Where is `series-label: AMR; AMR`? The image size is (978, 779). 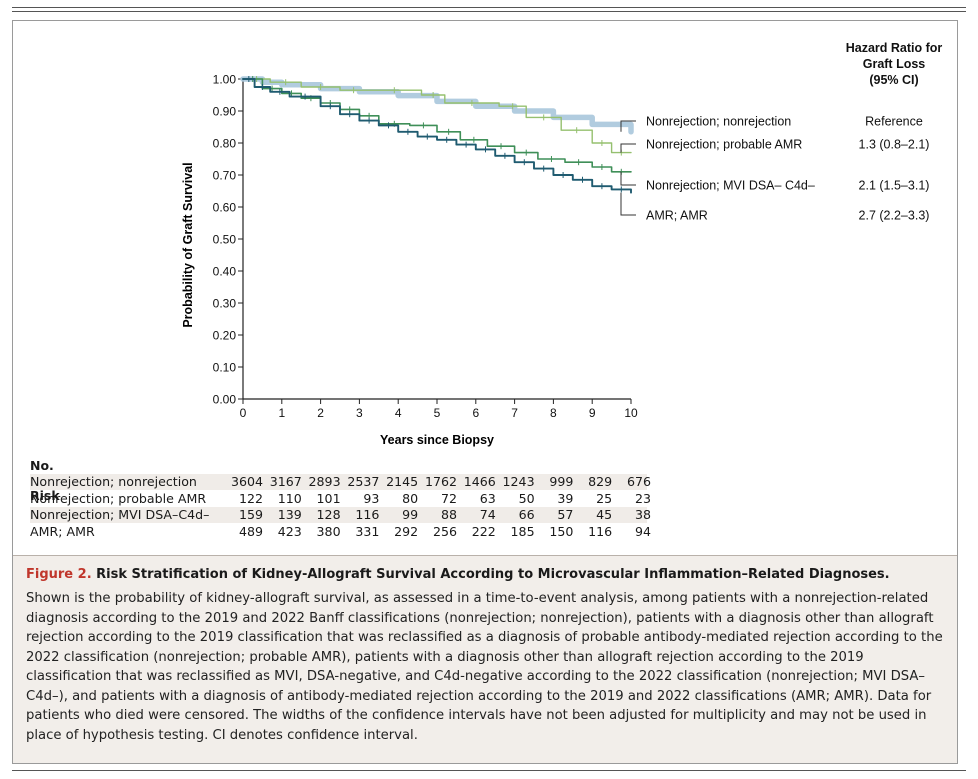 series-label: AMR; AMR is located at coordinates (677, 215).